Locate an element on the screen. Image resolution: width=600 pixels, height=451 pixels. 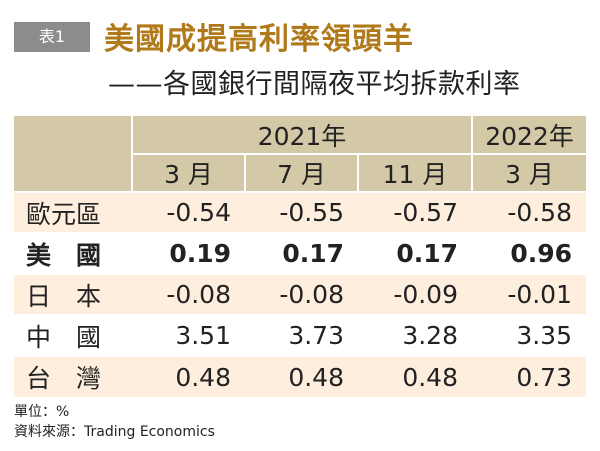
table-corner is located at coordinates (73, 154).